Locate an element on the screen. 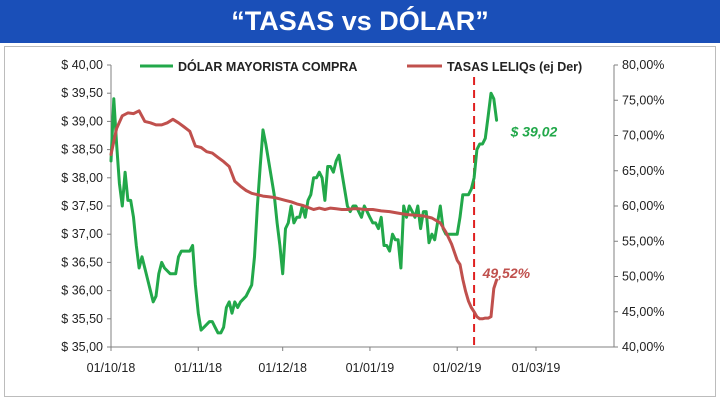 This screenshot has height=401, width=720. left-tick-label: $ 36,00 is located at coordinates (82, 291).